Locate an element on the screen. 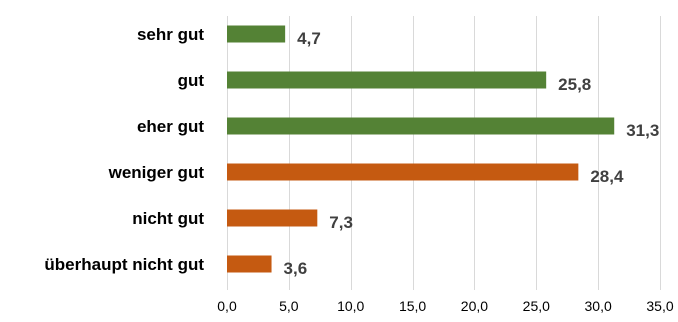 This screenshot has height=322, width=678. category-label: nicht gut is located at coordinates (168, 218).